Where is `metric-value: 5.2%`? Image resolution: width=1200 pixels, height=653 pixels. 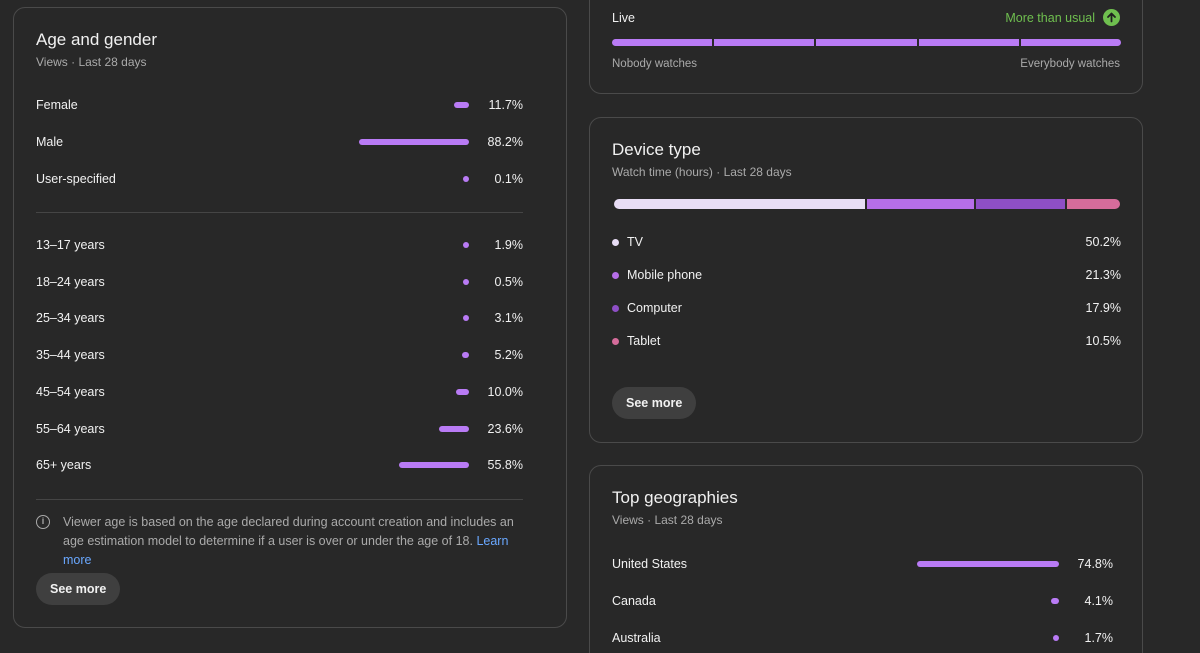
metric-value: 5.2% is located at coordinates (509, 355).